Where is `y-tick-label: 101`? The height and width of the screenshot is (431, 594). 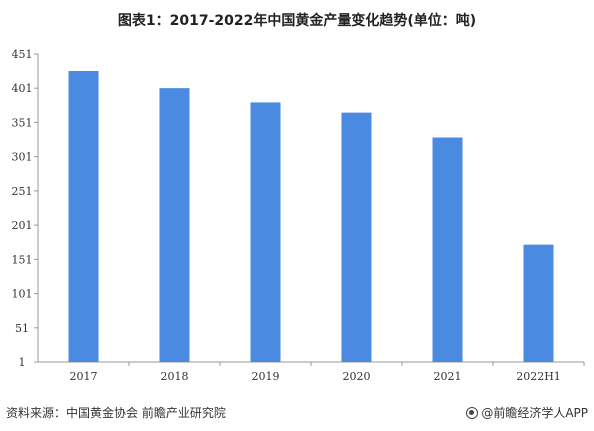 y-tick-label: 101 is located at coordinates (22, 294).